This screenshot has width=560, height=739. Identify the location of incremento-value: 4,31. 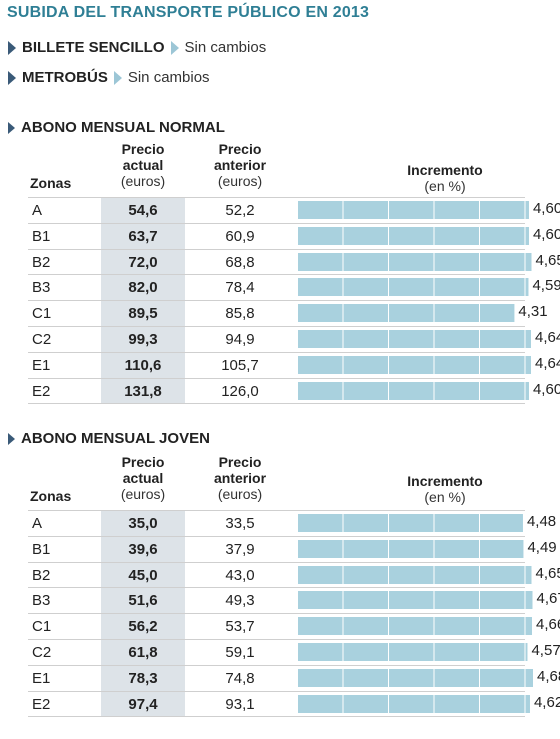
(533, 312).